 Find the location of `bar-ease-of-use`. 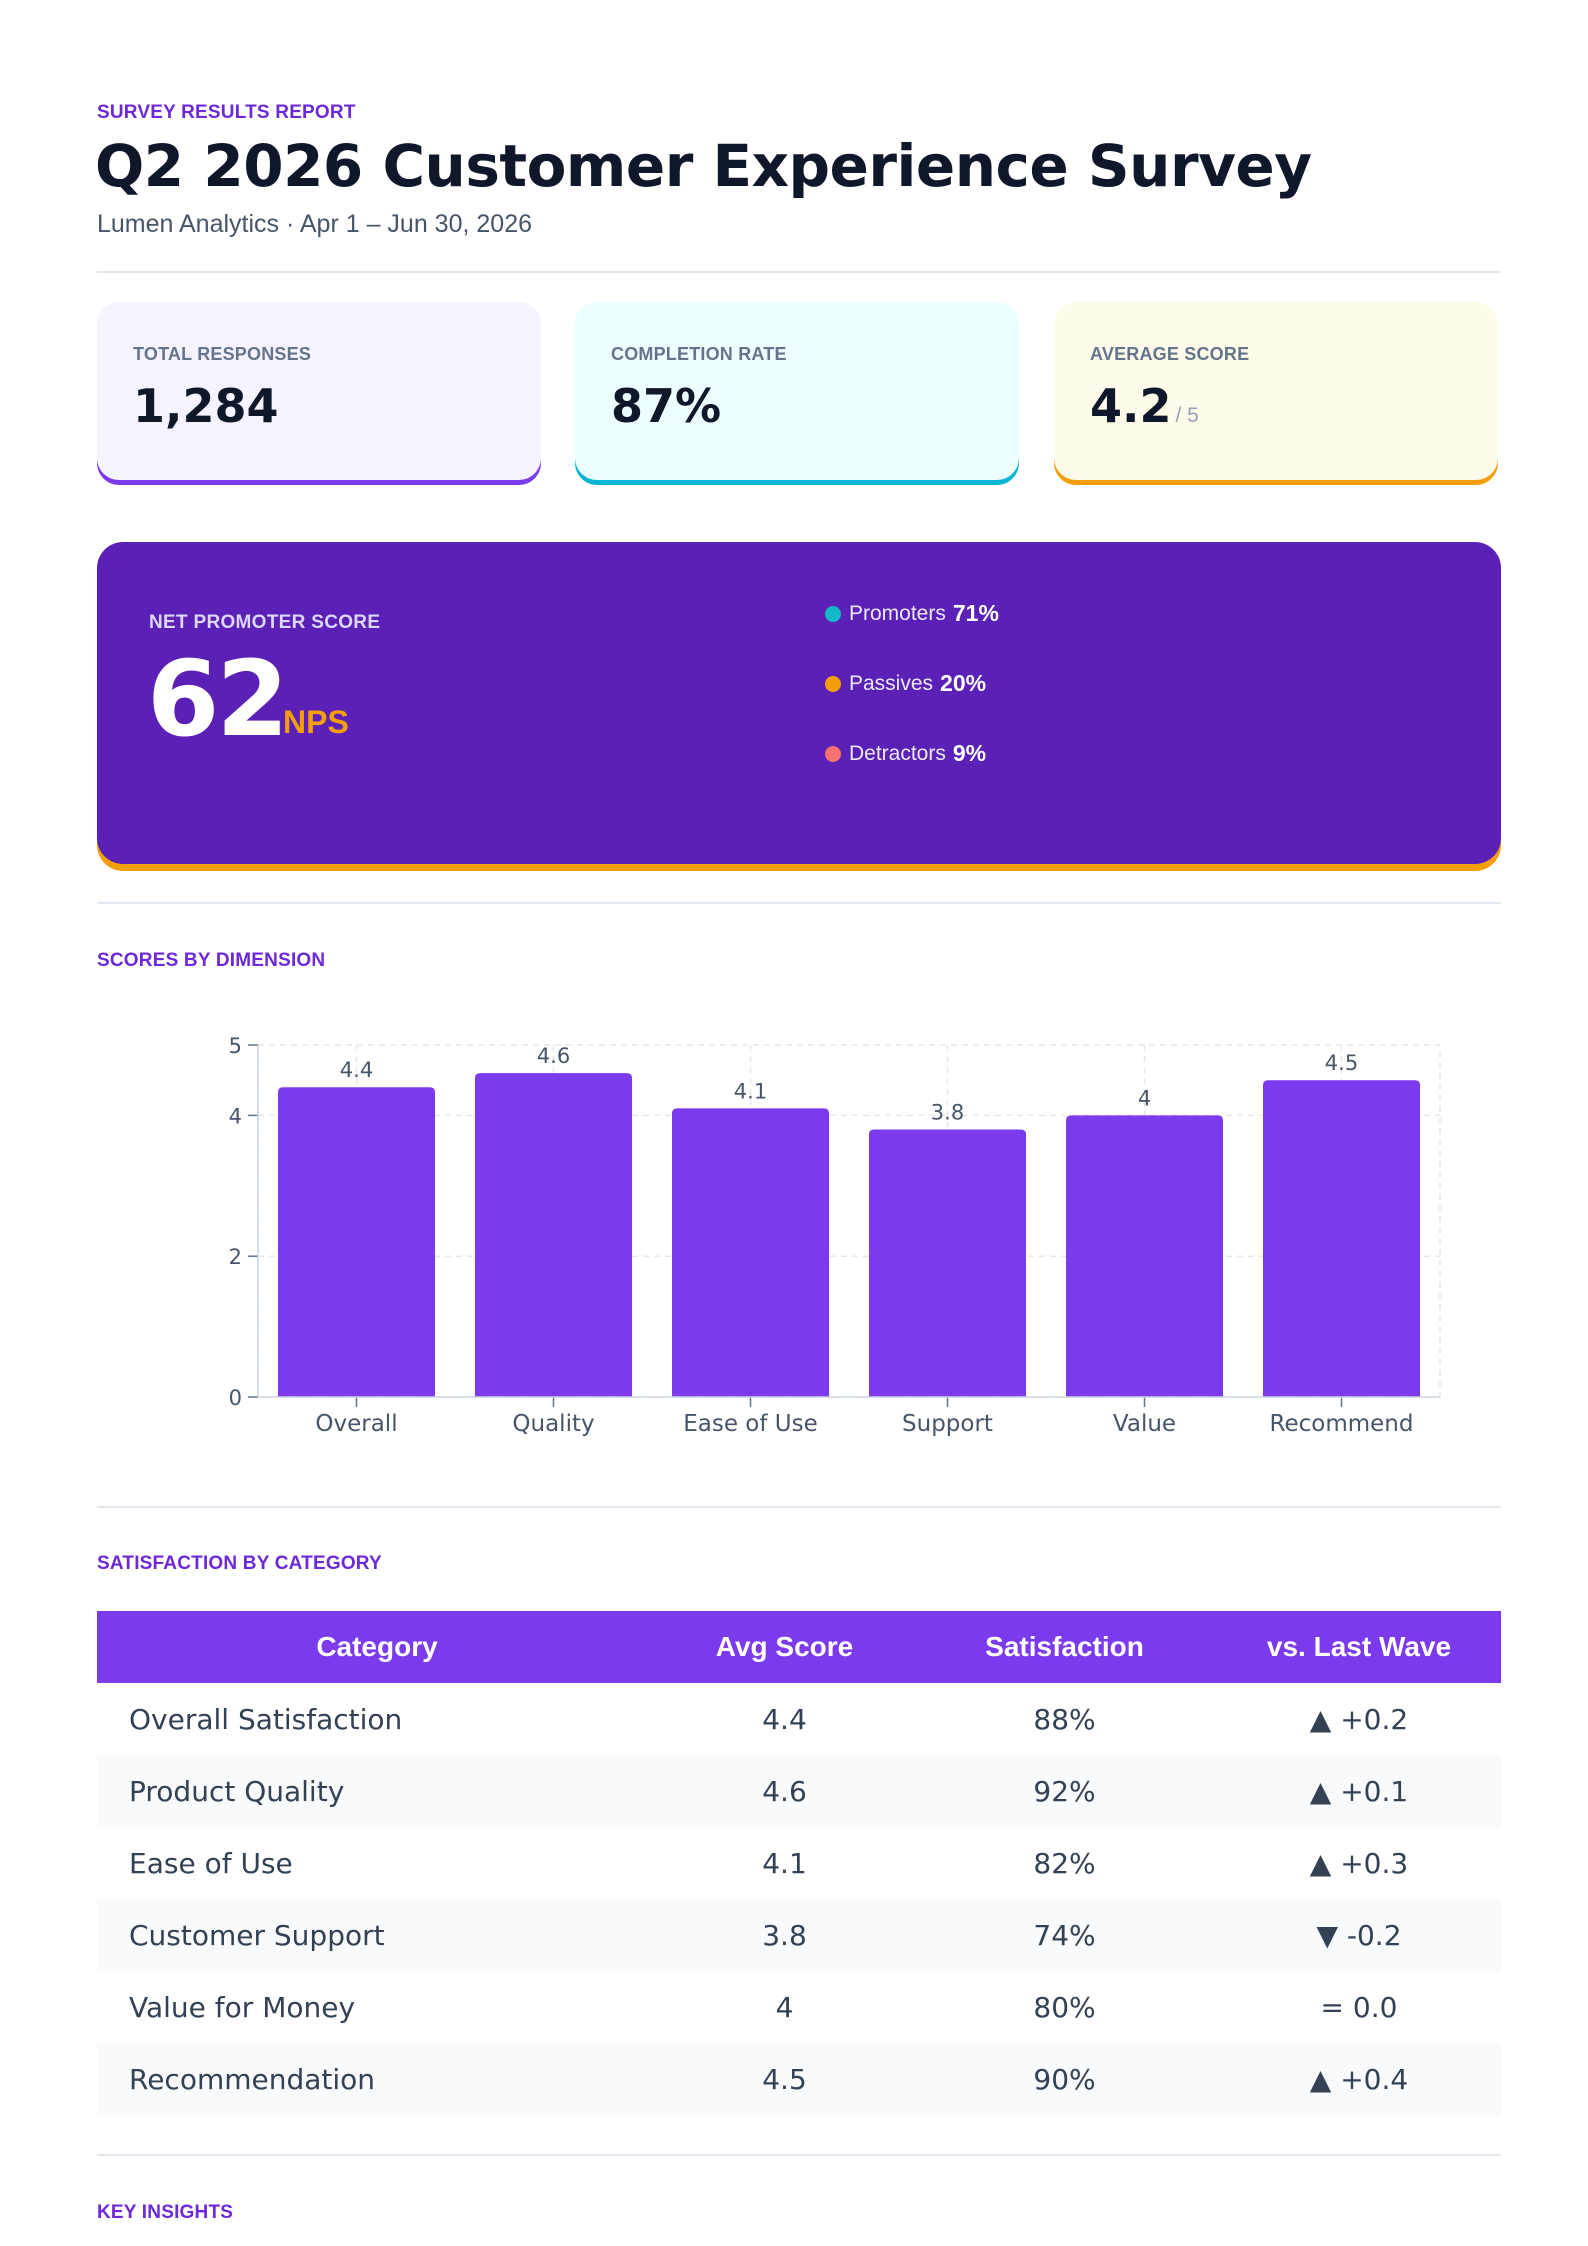

bar-ease-of-use is located at coordinates (750, 1252).